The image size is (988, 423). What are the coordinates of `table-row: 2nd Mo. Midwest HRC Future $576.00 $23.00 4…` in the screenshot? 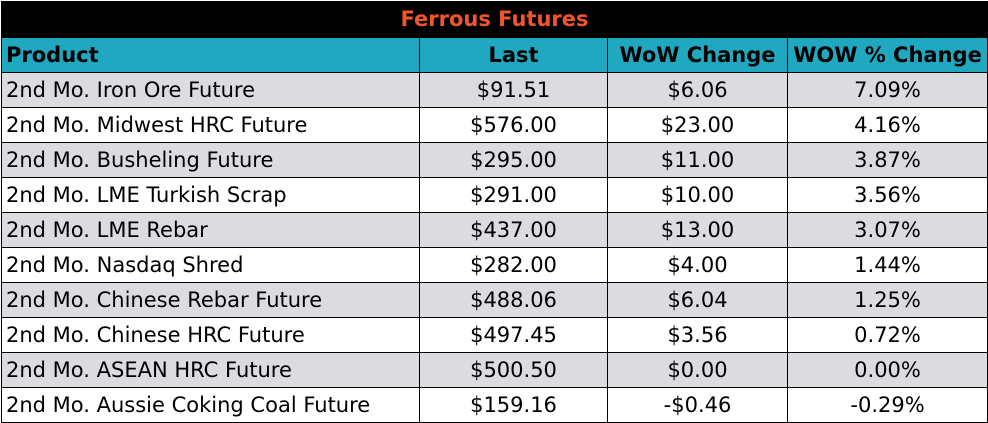 It's located at (494, 125).